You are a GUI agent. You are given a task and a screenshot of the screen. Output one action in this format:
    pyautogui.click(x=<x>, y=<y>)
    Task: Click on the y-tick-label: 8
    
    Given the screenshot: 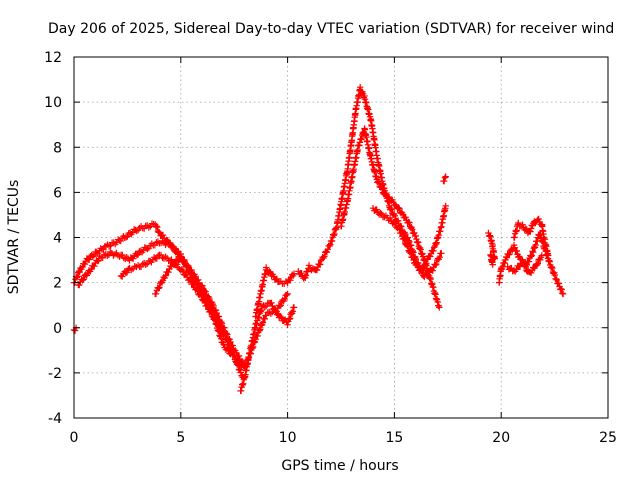 What is the action you would take?
    pyautogui.click(x=57, y=148)
    